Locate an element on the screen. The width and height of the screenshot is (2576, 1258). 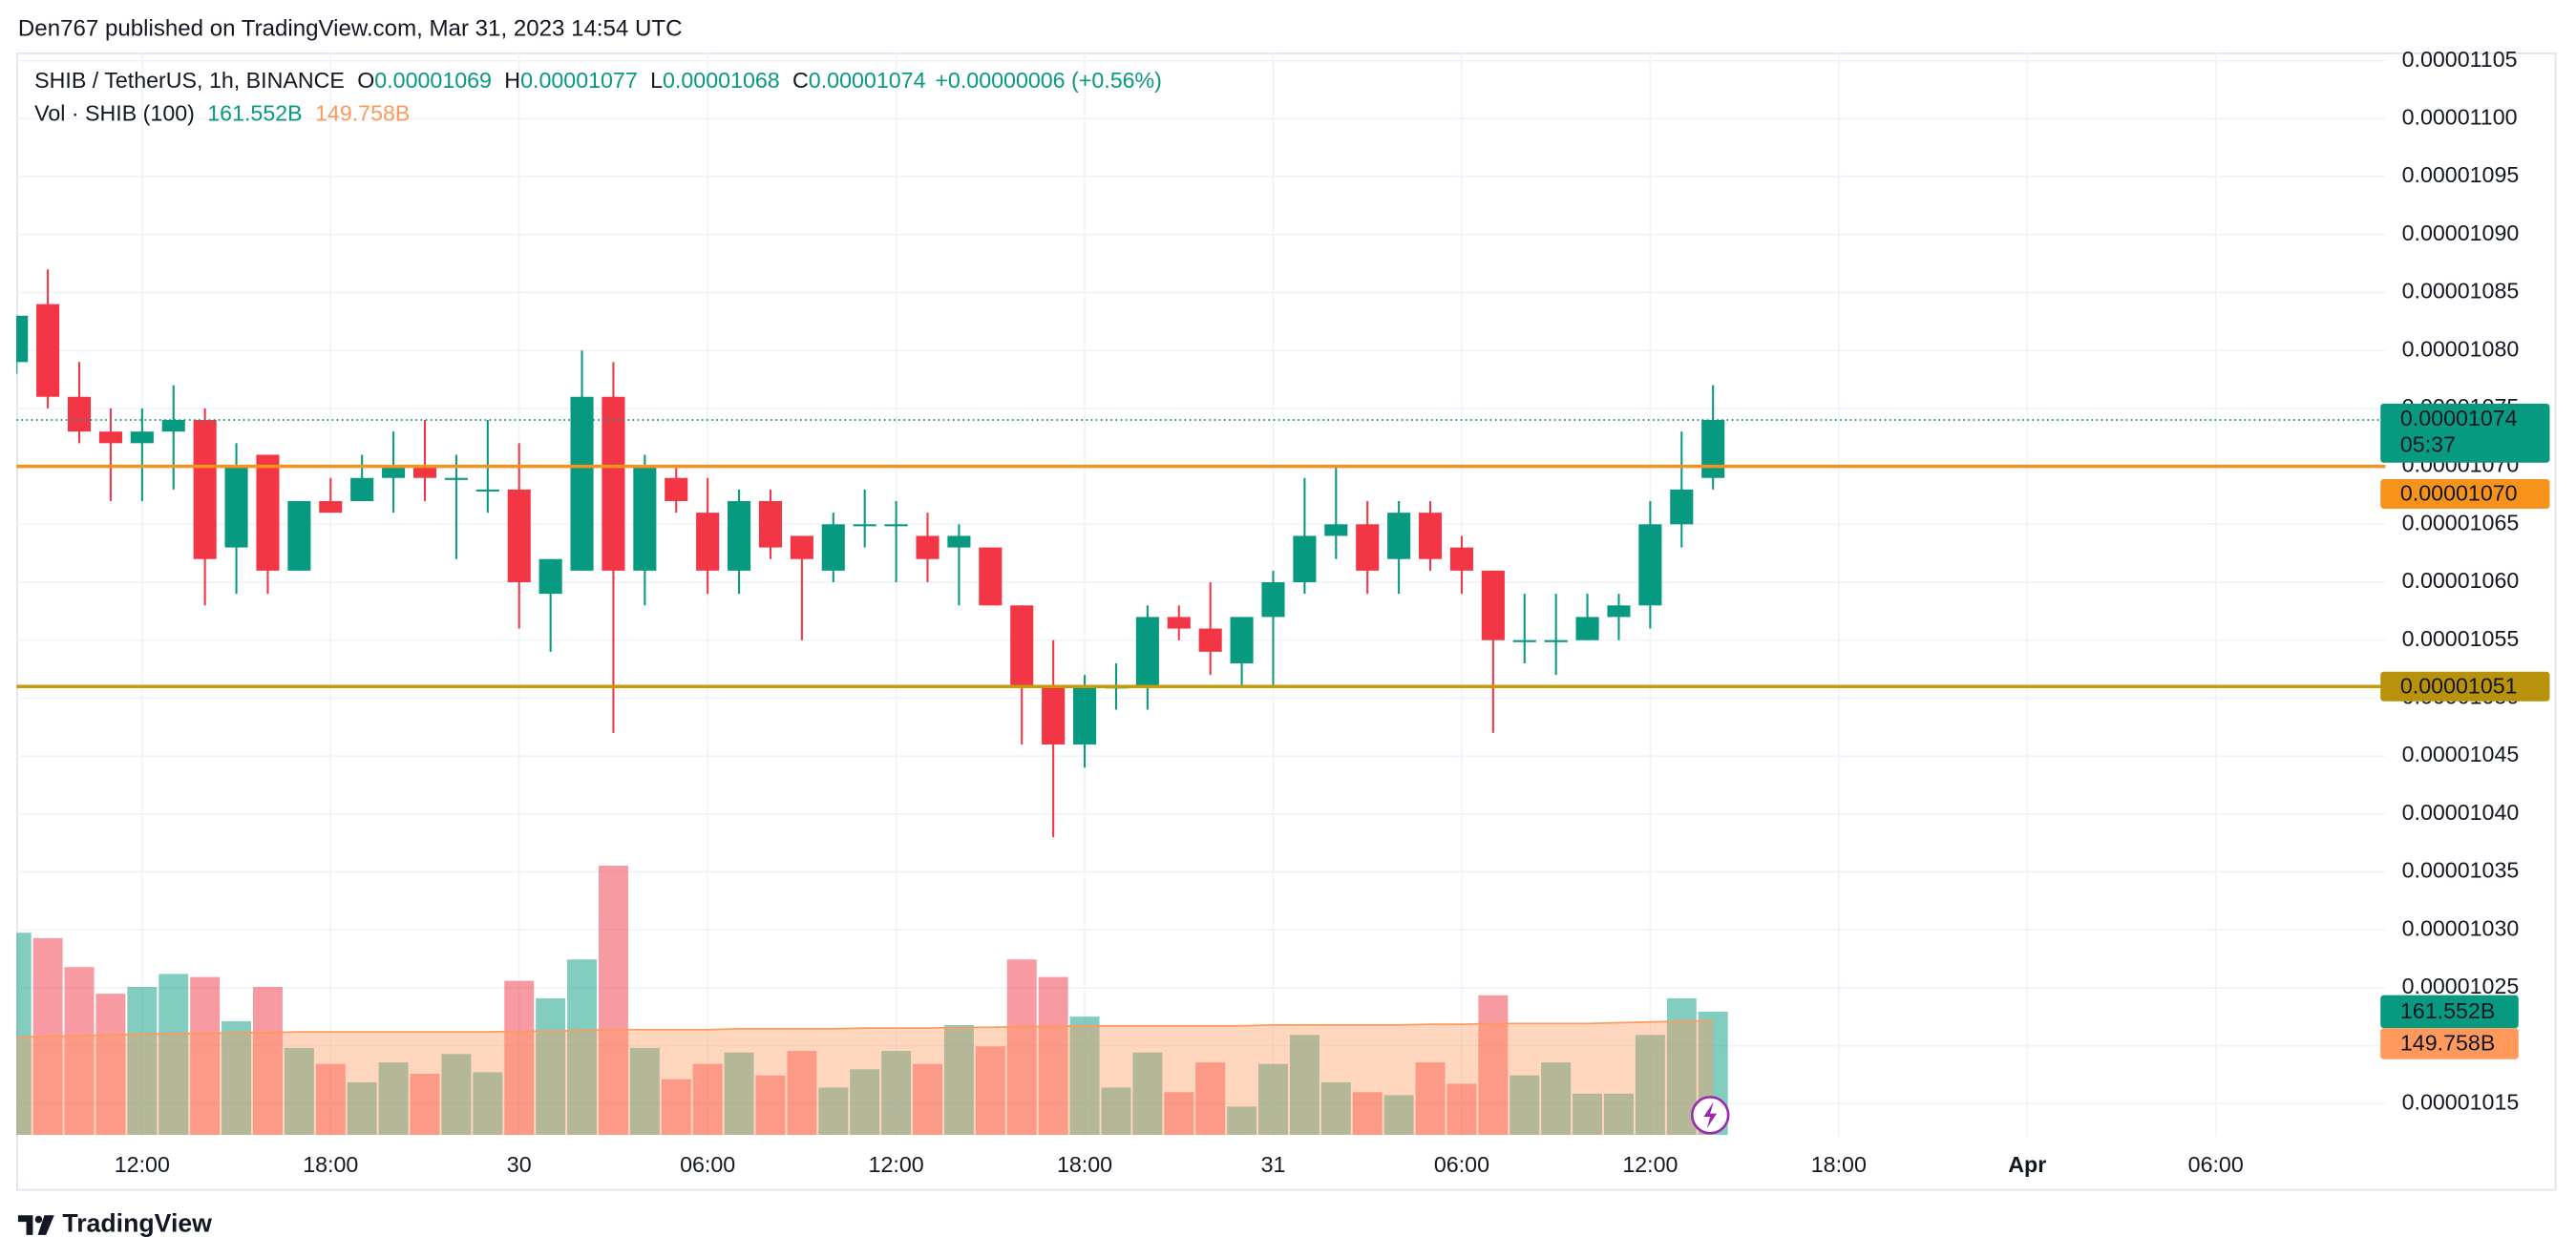
y-tick-label: 0.00001030 is located at coordinates (2461, 928).